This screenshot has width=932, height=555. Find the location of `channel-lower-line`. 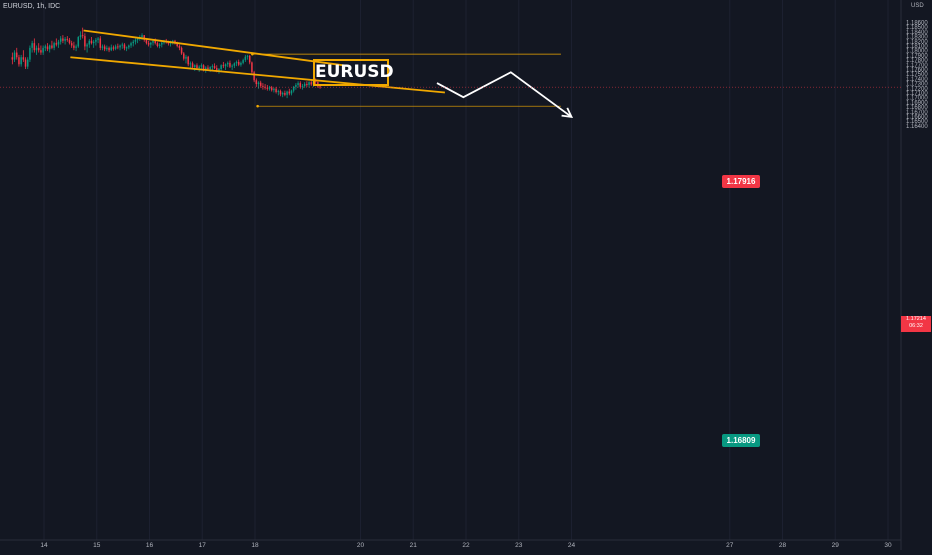

channel-lower-line is located at coordinates (257, 75).